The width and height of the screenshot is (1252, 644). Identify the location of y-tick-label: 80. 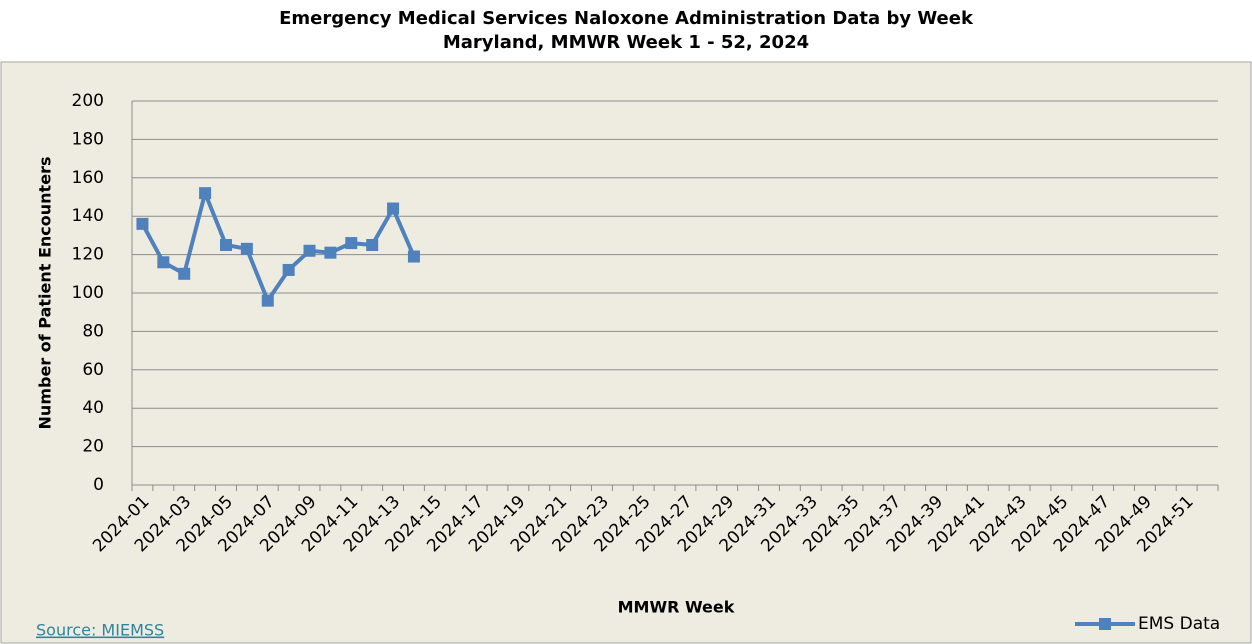
(93, 331).